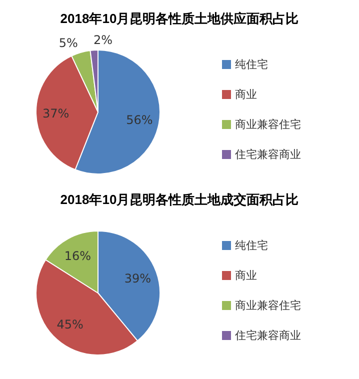 This screenshot has width=359, height=379. What do you see at coordinates (68, 43) in the screenshot?
I see `data-label: 5%` at bounding box center [68, 43].